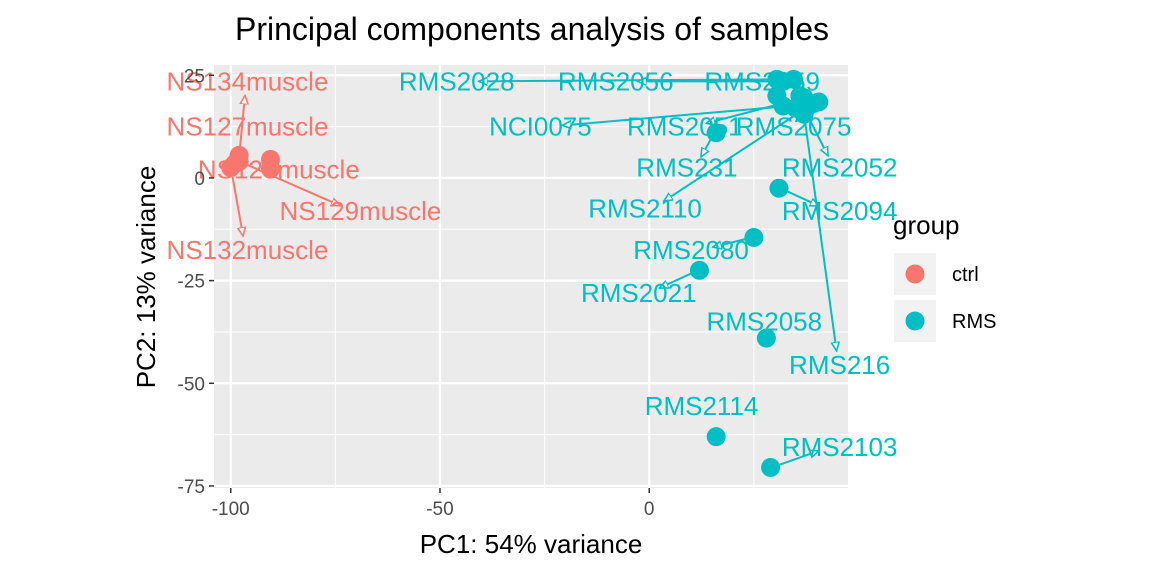  What do you see at coordinates (194, 76) in the screenshot?
I see `y-tick-label: 25` at bounding box center [194, 76].